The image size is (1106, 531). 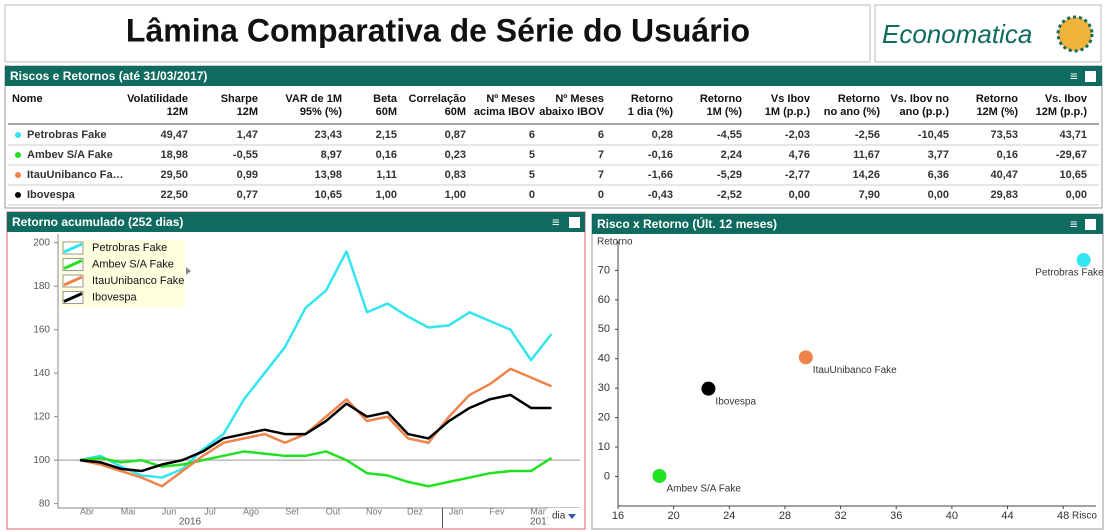 I want to click on cell: 0,87, so click(x=455, y=135).